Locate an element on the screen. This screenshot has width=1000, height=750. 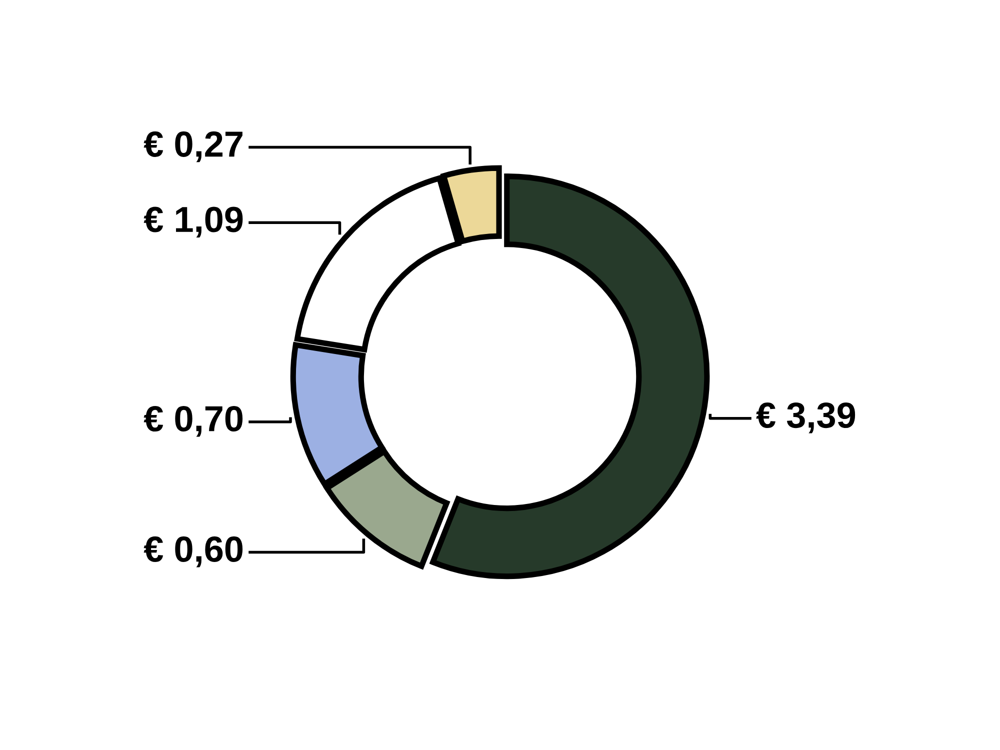
data-label: € 0,27 is located at coordinates (193, 146).